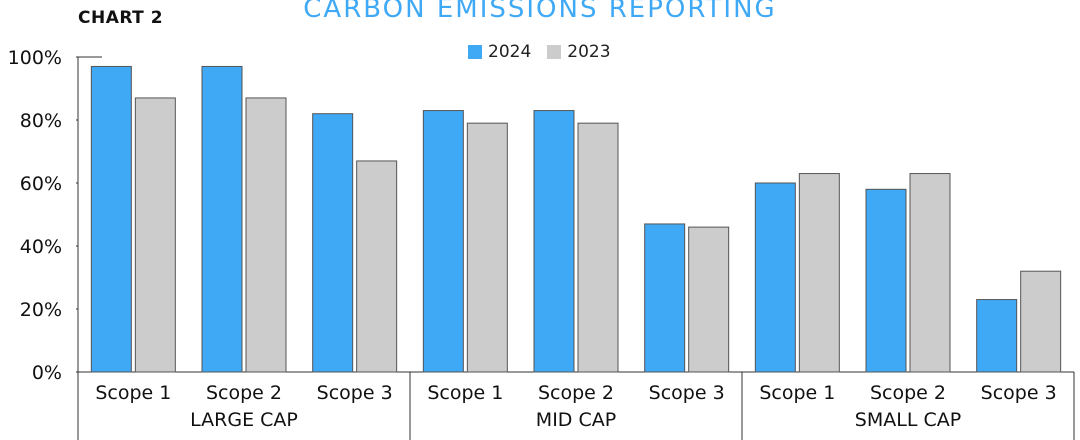 The height and width of the screenshot is (440, 1080). What do you see at coordinates (41, 121) in the screenshot?
I see `y-tick-label: 80%` at bounding box center [41, 121].